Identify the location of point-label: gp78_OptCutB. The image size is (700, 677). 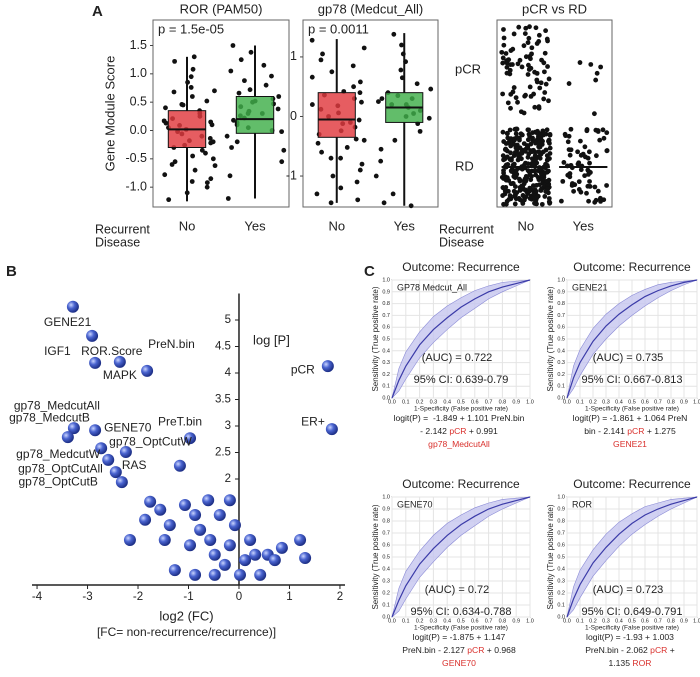
(57, 481).